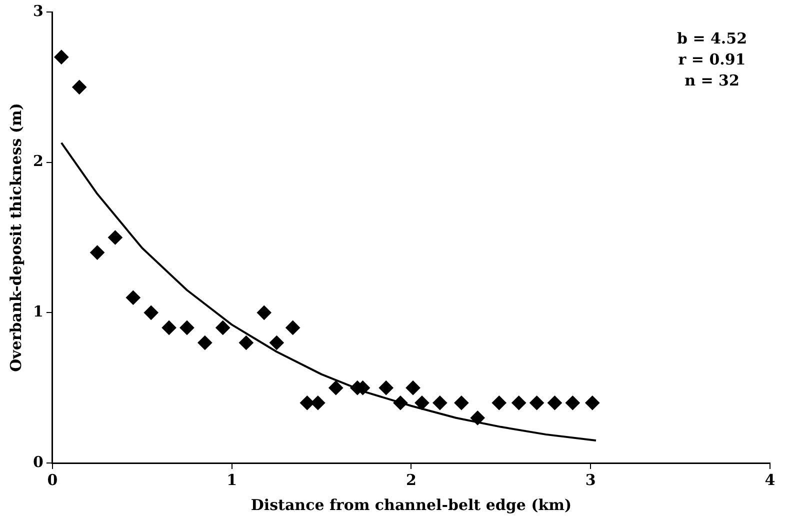  What do you see at coordinates (712, 59) in the screenshot?
I see `annotation: r = 0.91` at bounding box center [712, 59].